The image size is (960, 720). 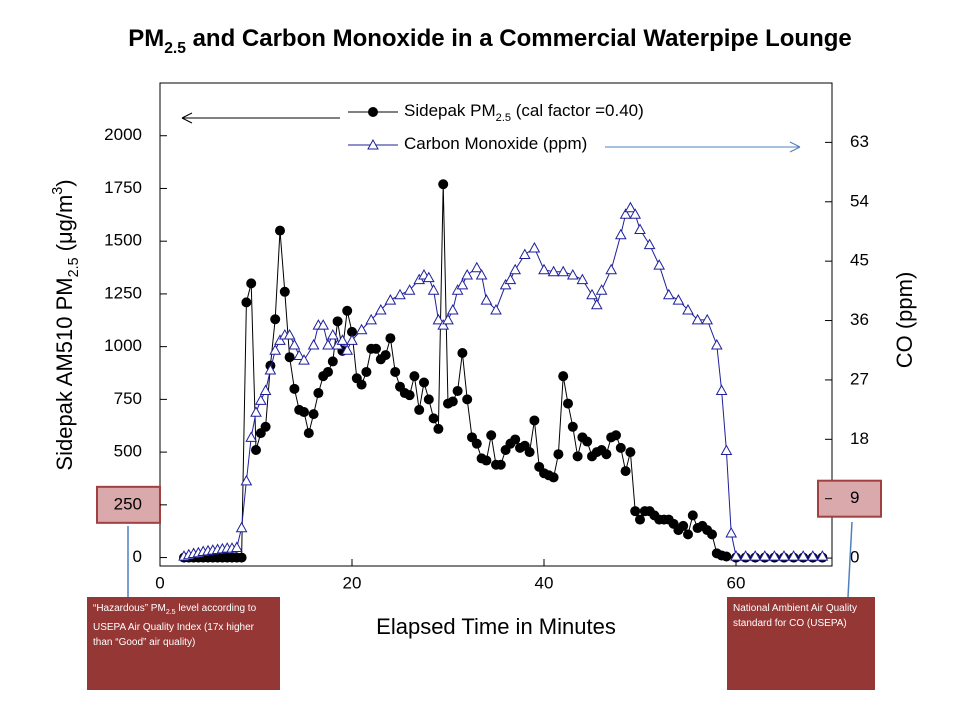 What do you see at coordinates (123, 292) in the screenshot?
I see `y-tick-label: 1250` at bounding box center [123, 292].